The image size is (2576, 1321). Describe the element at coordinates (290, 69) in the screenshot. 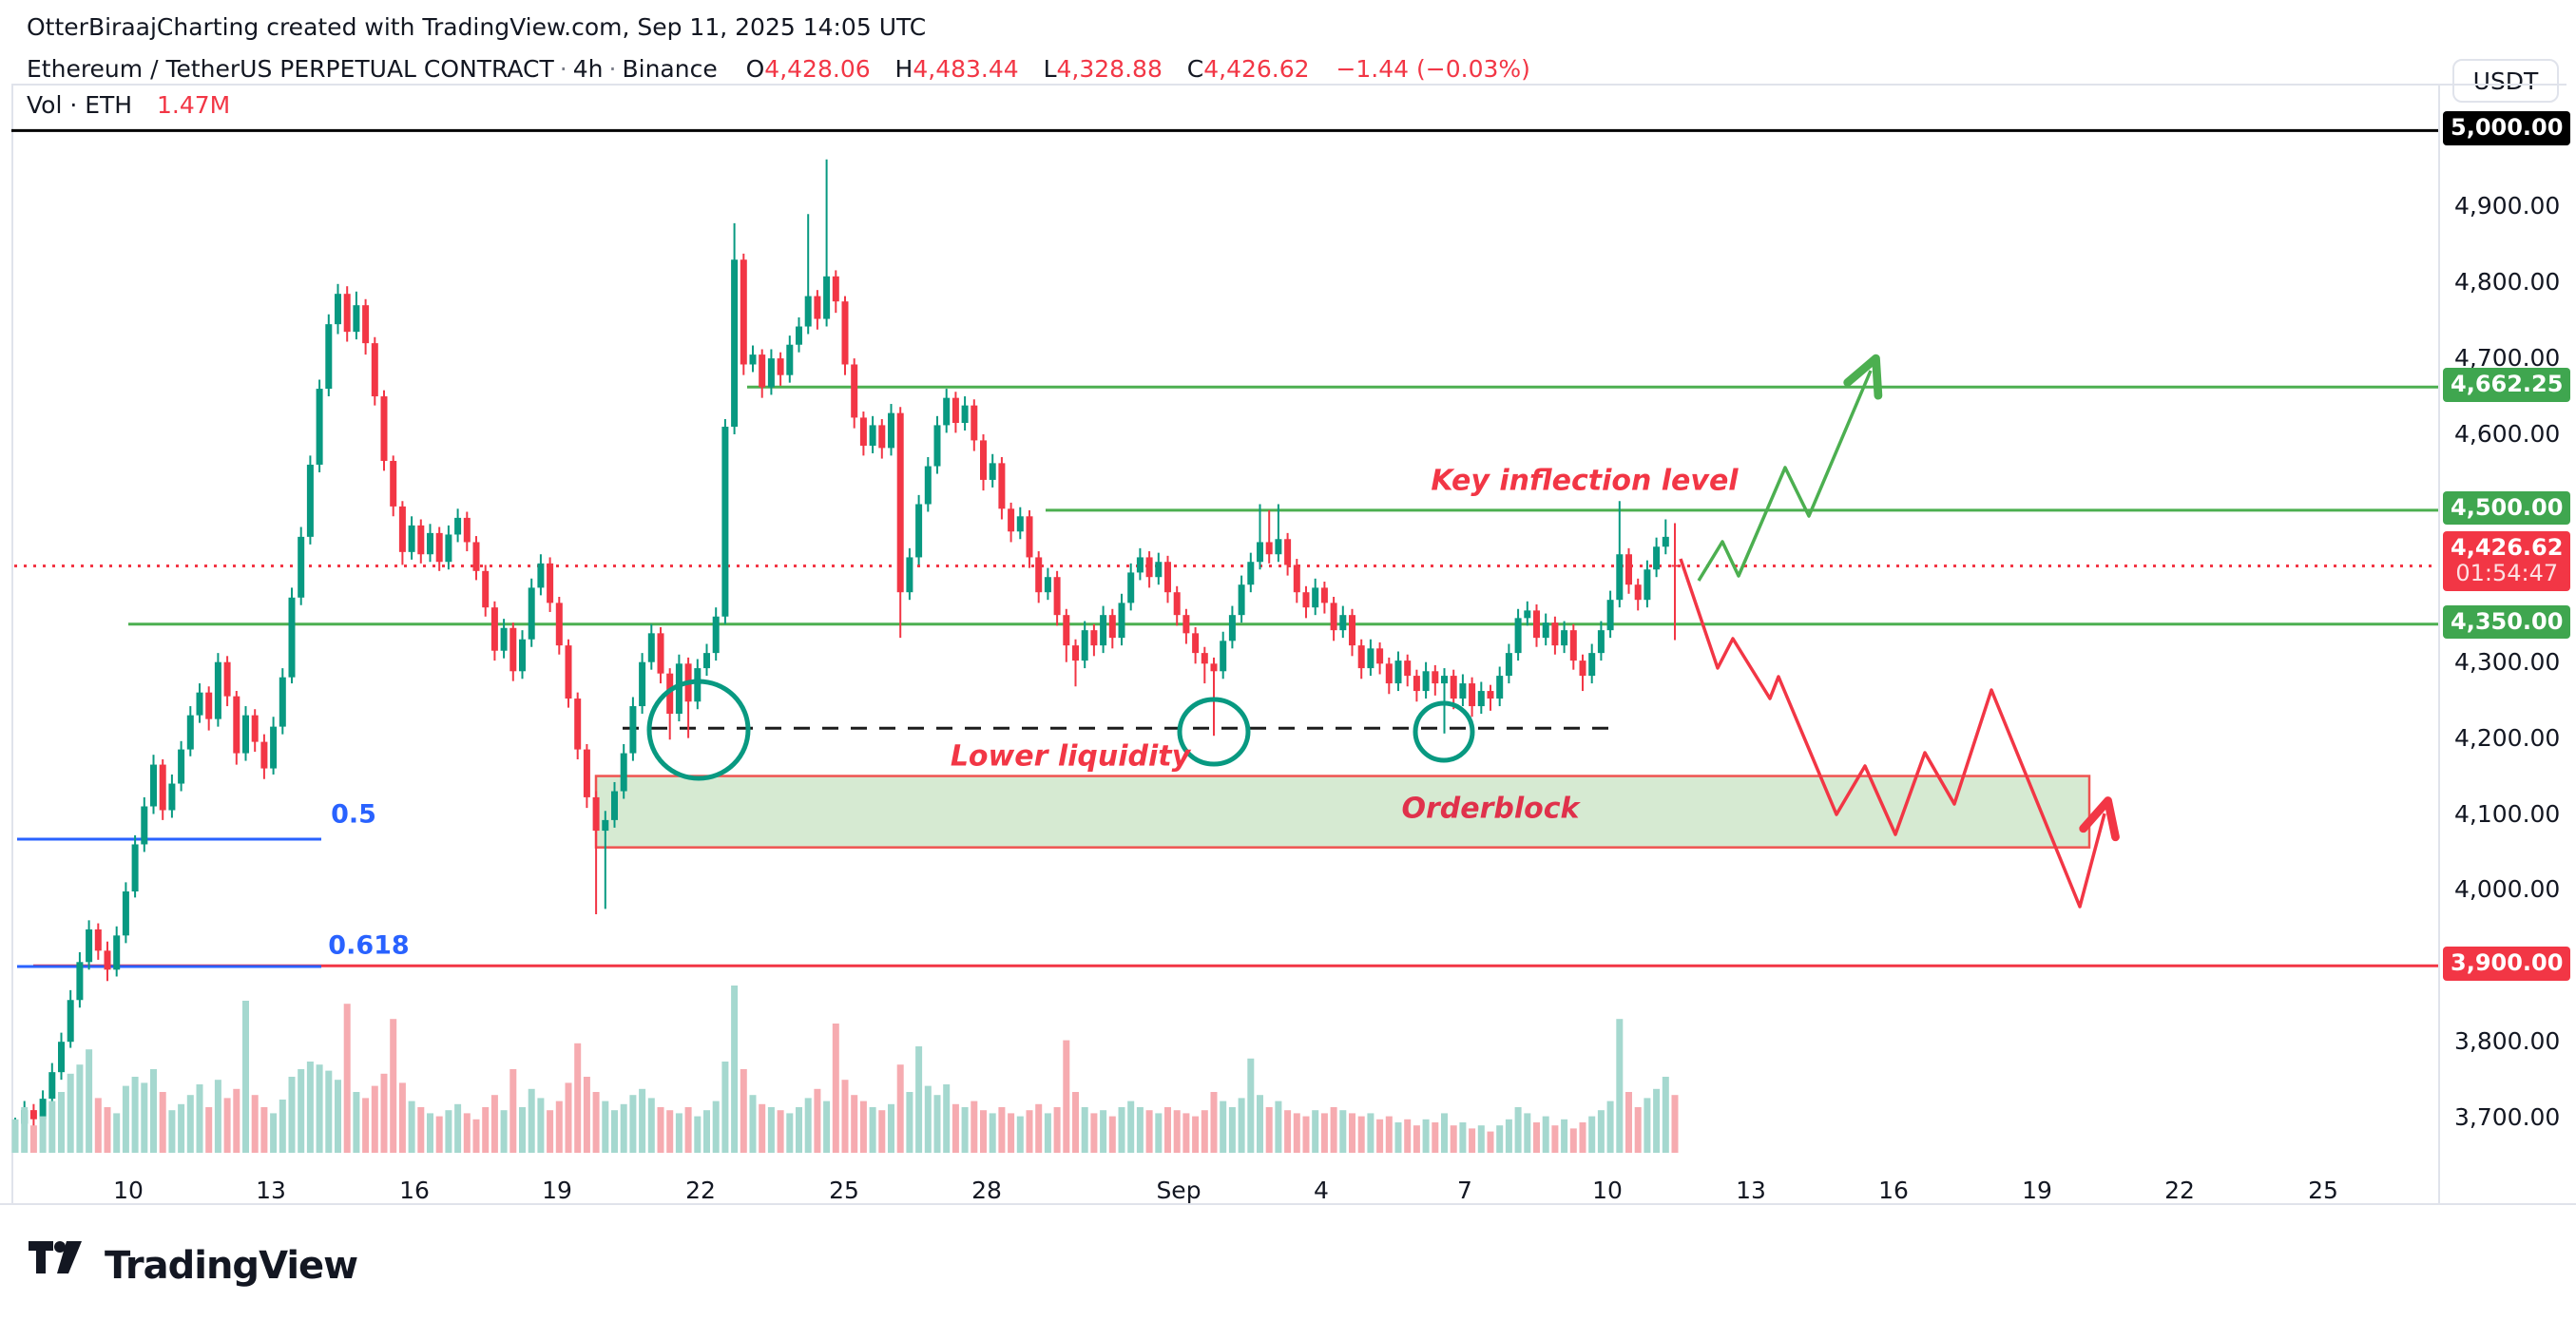

I see `symbol-title: Ethereum / TetherUS PERPETUAL CONTRACT` at that location.